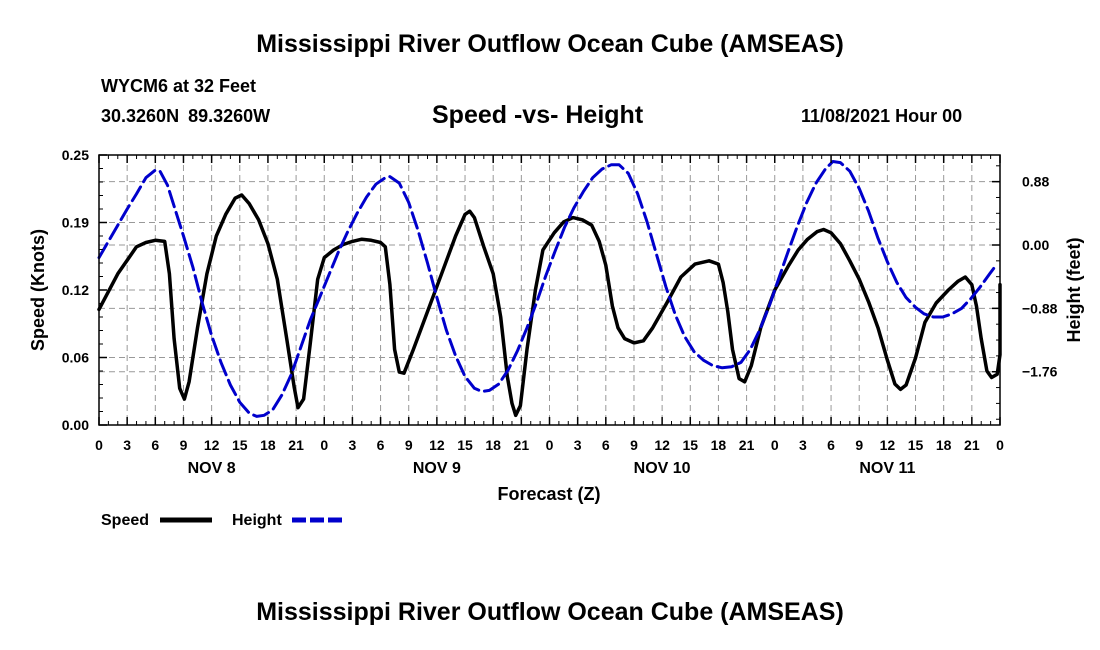 This screenshot has height=650, width=1100. What do you see at coordinates (221, 520) in the screenshot?
I see `legend: Speed Height` at bounding box center [221, 520].